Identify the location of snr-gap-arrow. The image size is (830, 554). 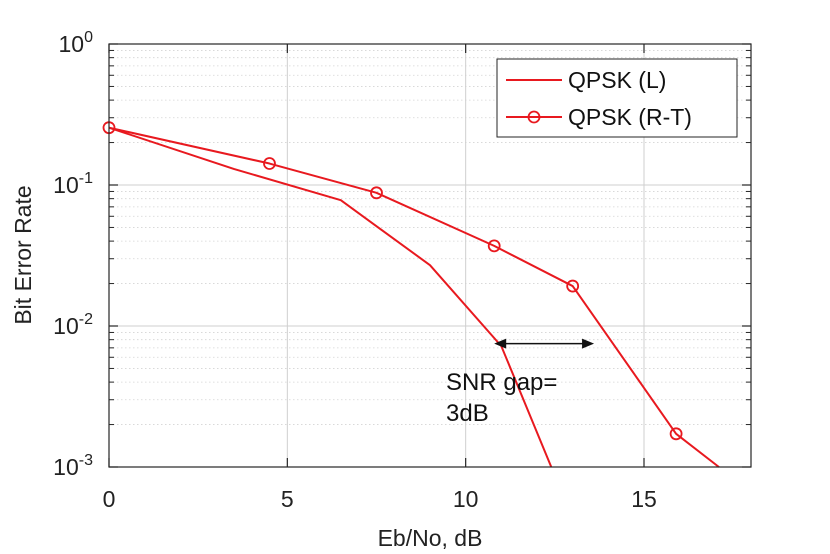
(544, 343).